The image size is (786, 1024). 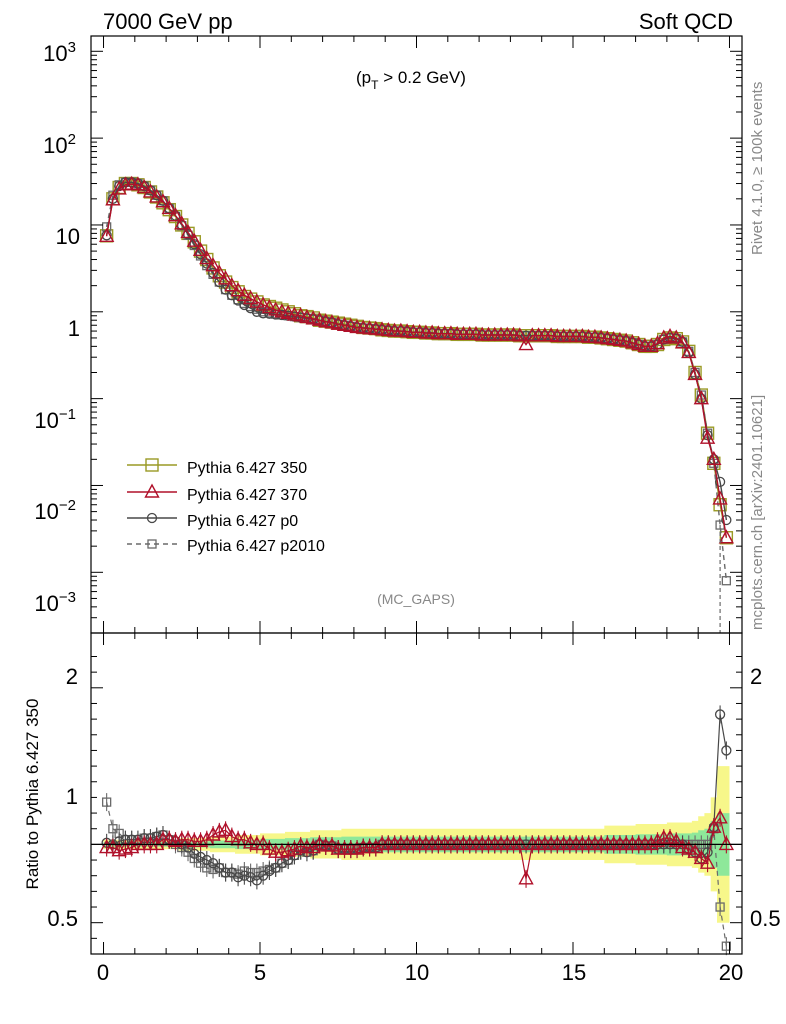 What do you see at coordinates (417, 972) in the screenshot?
I see `x-tick-10: 10` at bounding box center [417, 972].